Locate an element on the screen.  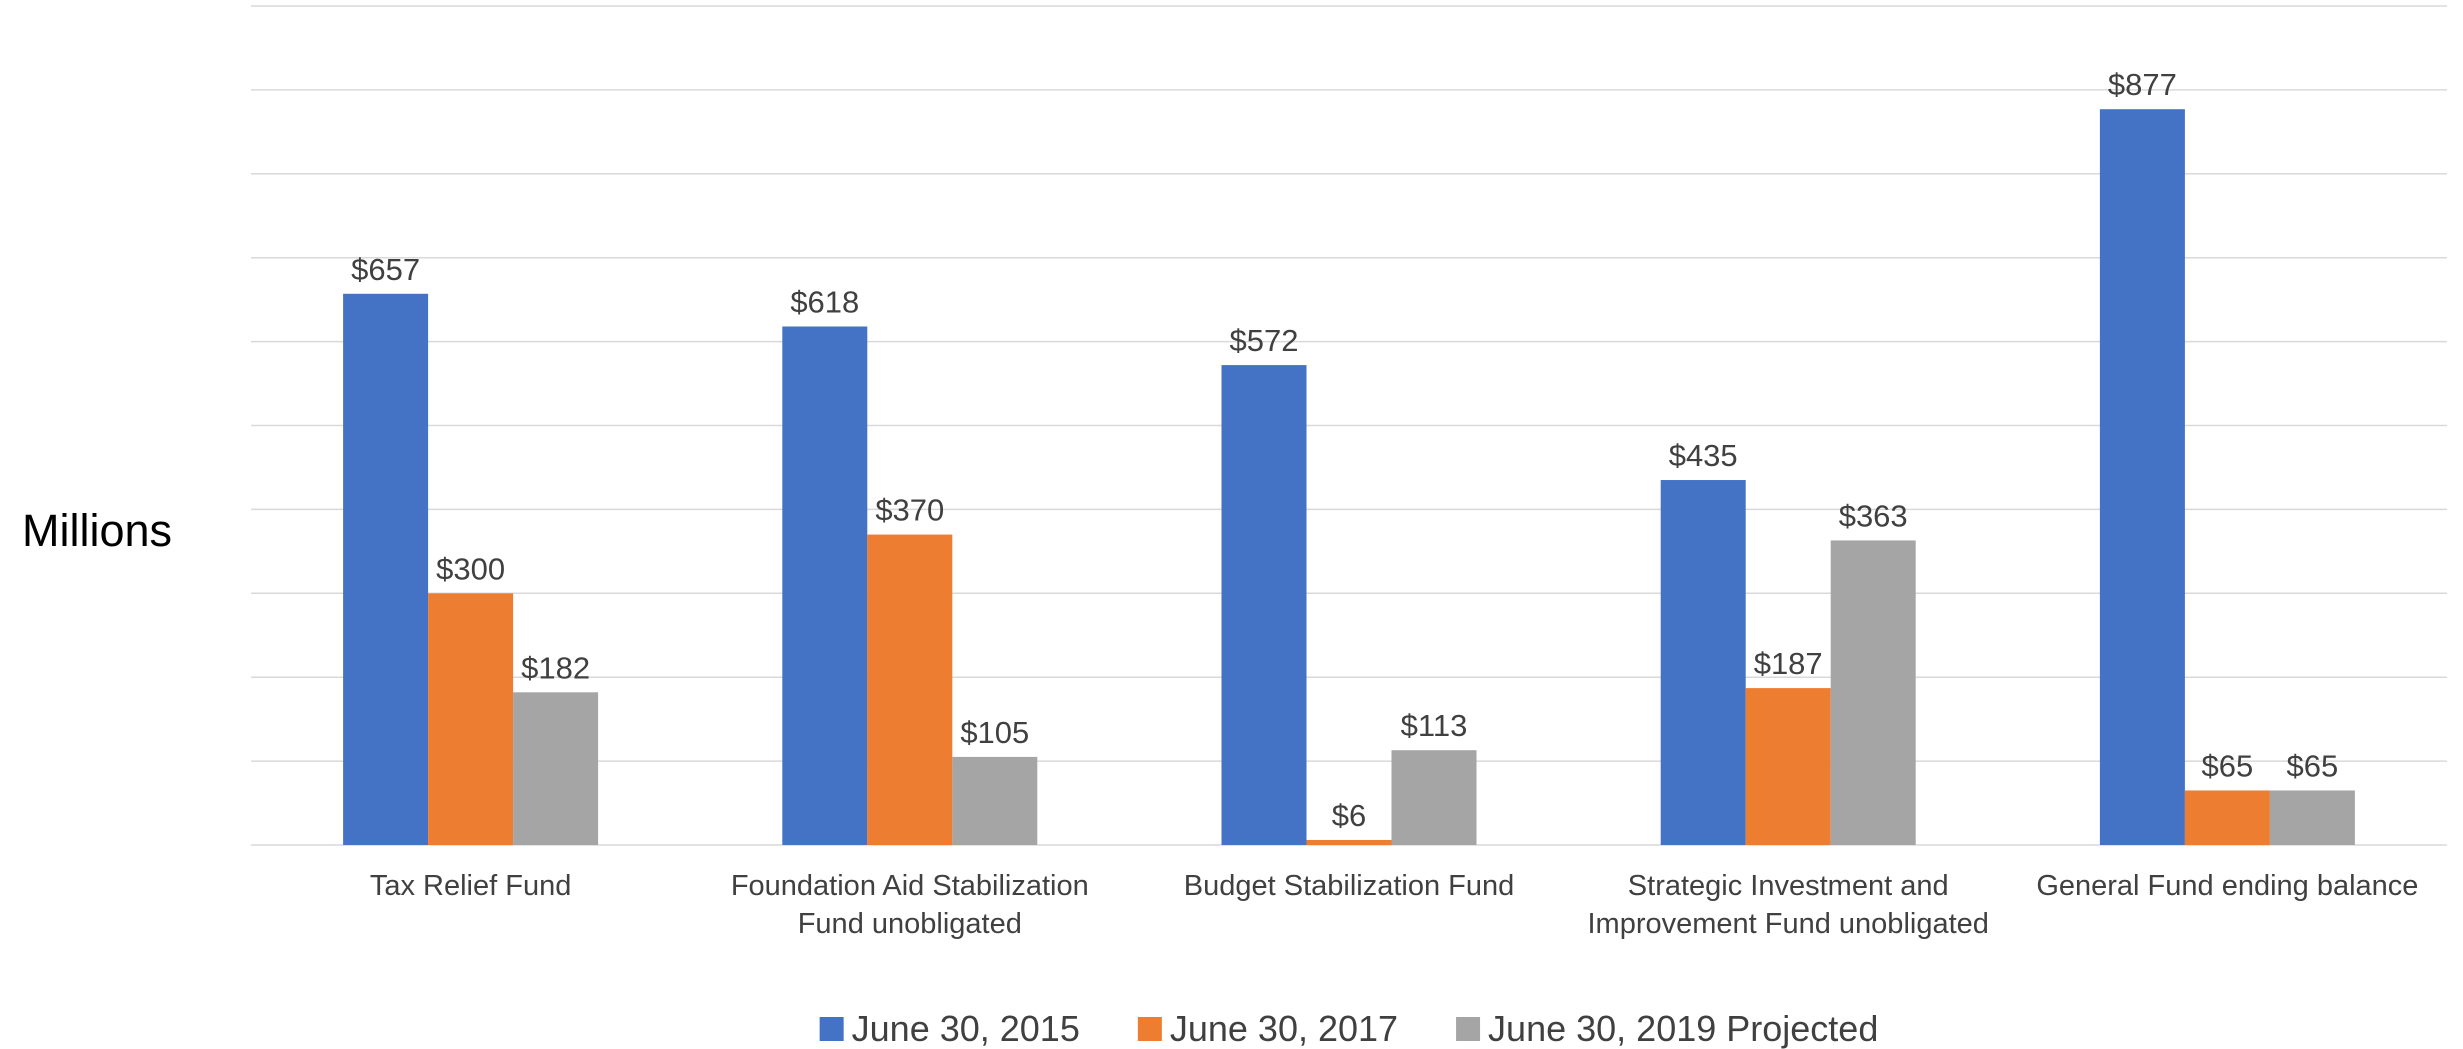
value-label: $572 is located at coordinates (1264, 340).